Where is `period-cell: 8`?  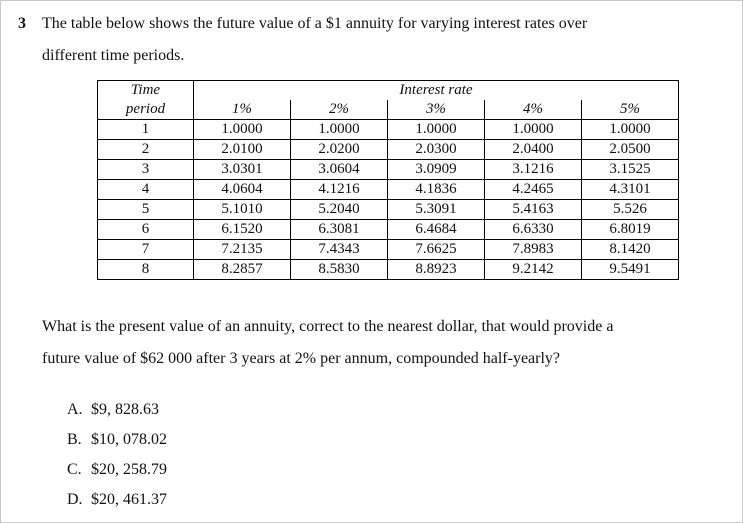 period-cell: 8 is located at coordinates (145, 269).